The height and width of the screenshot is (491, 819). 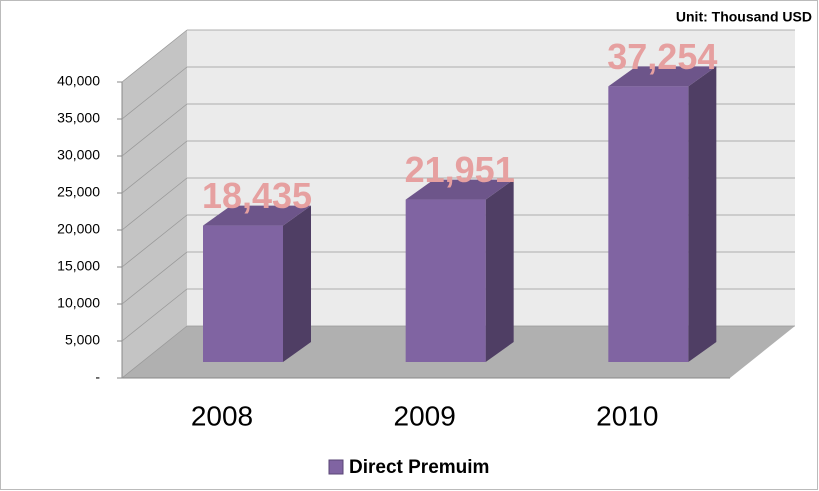 What do you see at coordinates (662, 56) in the screenshot?
I see `value-label: 37,254` at bounding box center [662, 56].